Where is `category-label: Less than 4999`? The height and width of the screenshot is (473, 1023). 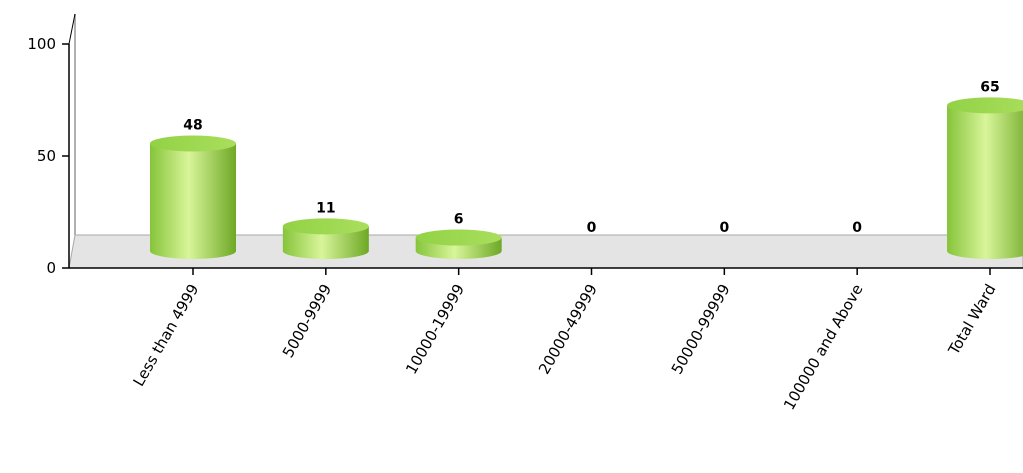 category-label: Less than 4999 is located at coordinates (166, 335).